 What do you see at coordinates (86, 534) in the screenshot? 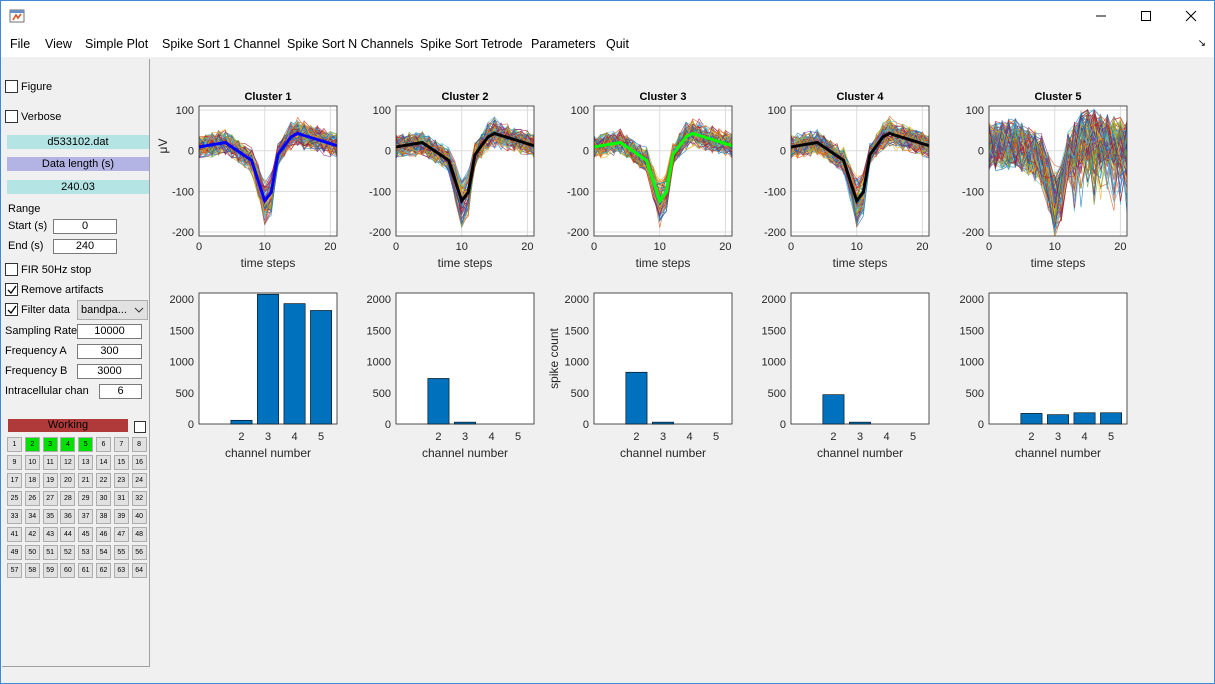
I see `channel-button-45: 45` at bounding box center [86, 534].